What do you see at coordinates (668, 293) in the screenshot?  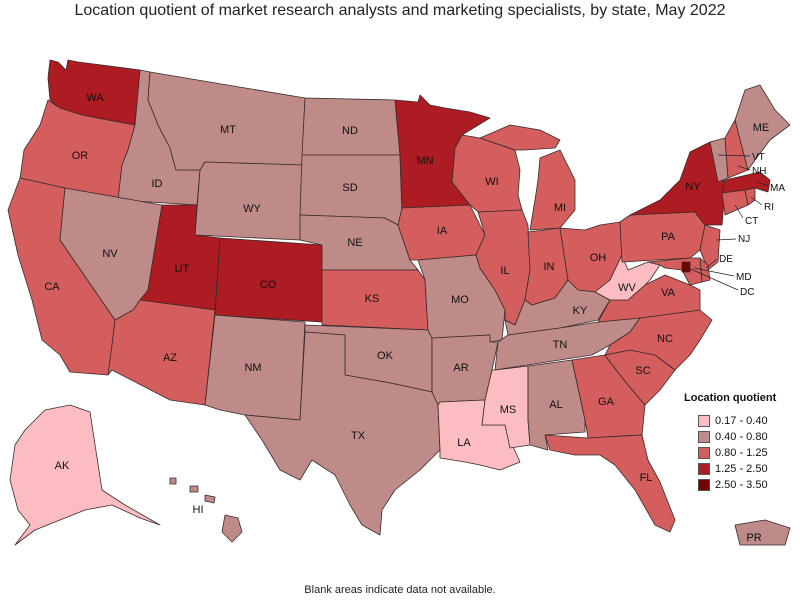 I see `label-VA: VA` at bounding box center [668, 293].